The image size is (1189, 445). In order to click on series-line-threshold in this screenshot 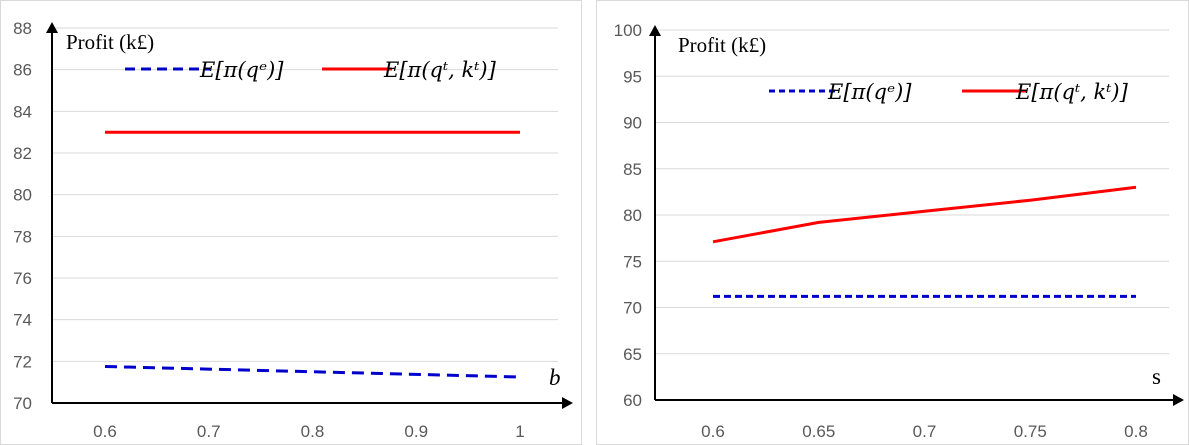, I will do `click(924, 214)`.